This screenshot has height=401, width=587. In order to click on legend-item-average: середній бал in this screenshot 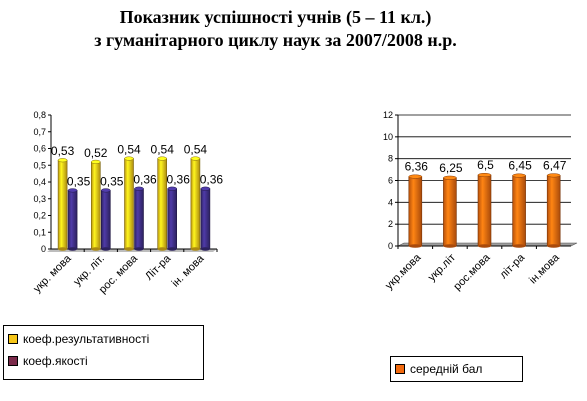, I will do `click(455, 369)`.